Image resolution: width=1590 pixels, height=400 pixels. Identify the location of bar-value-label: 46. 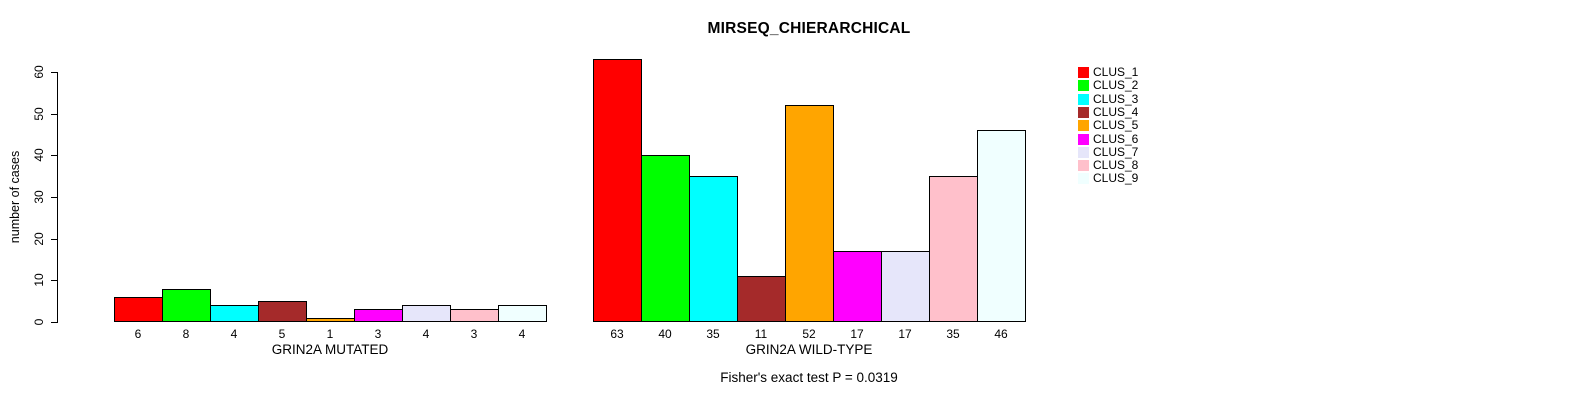
(1001, 334).